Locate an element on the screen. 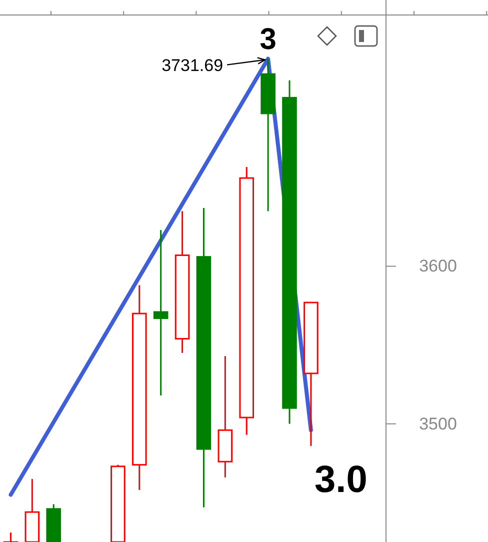 The width and height of the screenshot is (488, 542). annotation: 3731.69 is located at coordinates (193, 65).